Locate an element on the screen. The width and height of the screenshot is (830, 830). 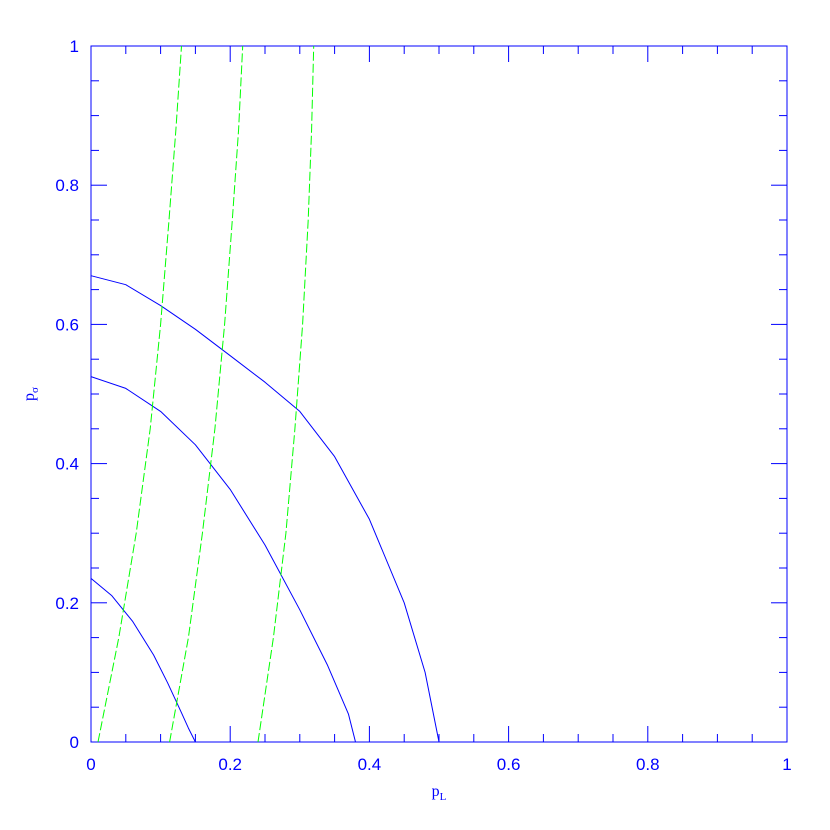
y-axis-label: pσ is located at coordinates (31, 394).